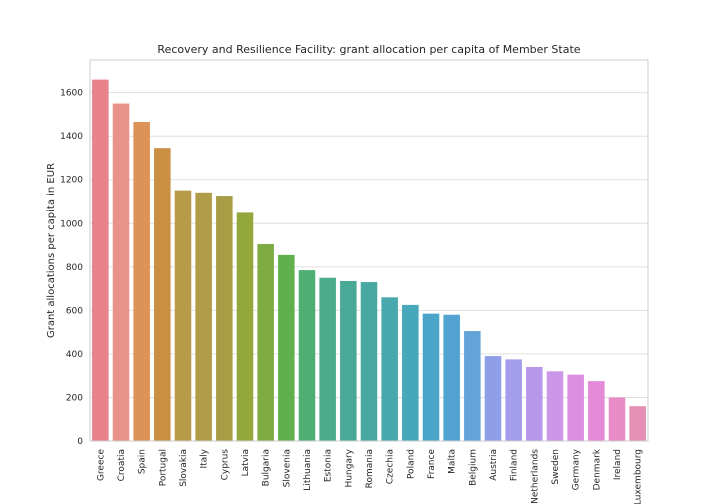 The image size is (720, 504). What do you see at coordinates (534, 403) in the screenshot?
I see `bar-netherlands` at bounding box center [534, 403].